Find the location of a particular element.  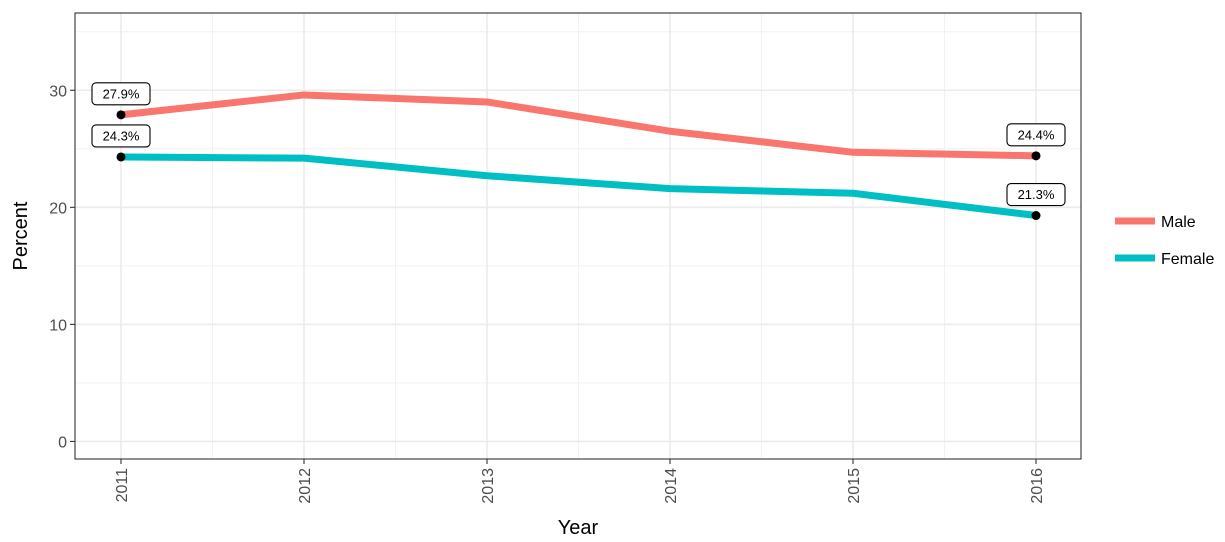

x-tick-label: 2016 is located at coordinates (1037, 486).